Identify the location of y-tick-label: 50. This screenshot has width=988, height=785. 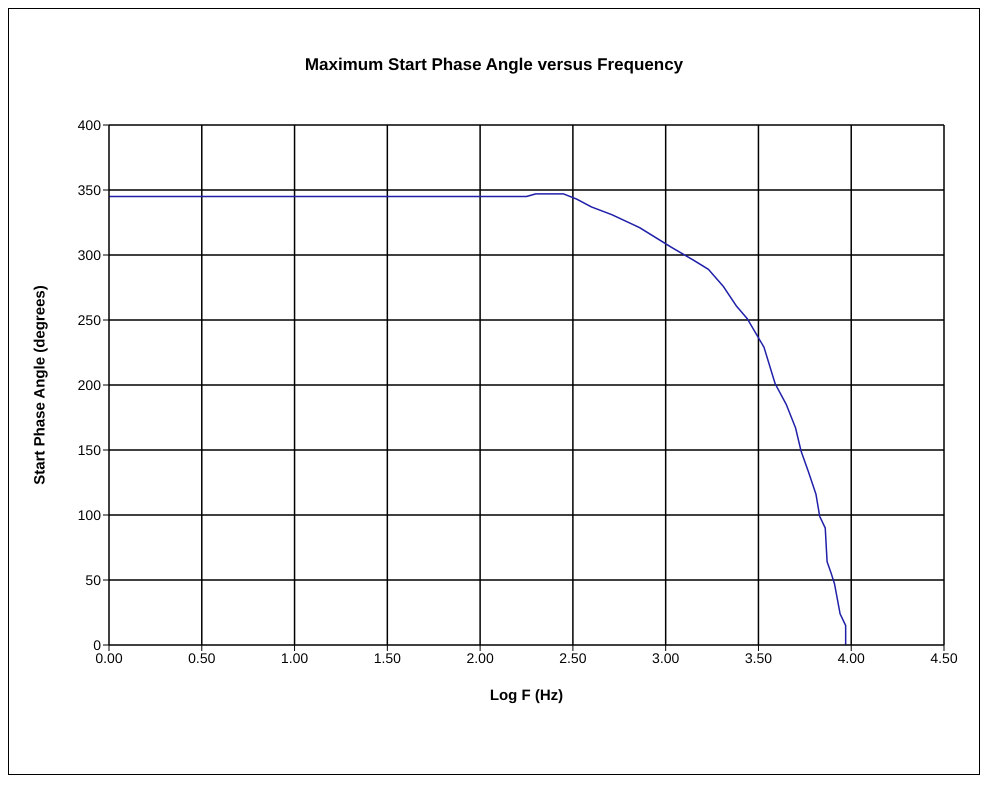
(93, 580).